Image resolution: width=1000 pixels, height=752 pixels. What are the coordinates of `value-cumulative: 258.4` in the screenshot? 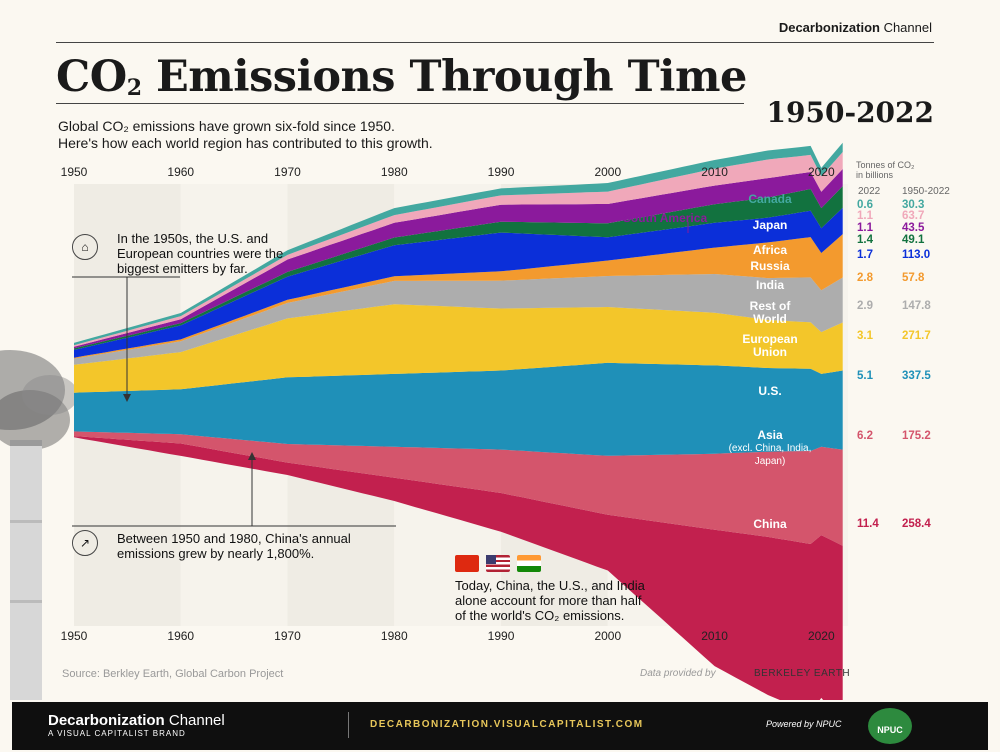 It's located at (916, 524).